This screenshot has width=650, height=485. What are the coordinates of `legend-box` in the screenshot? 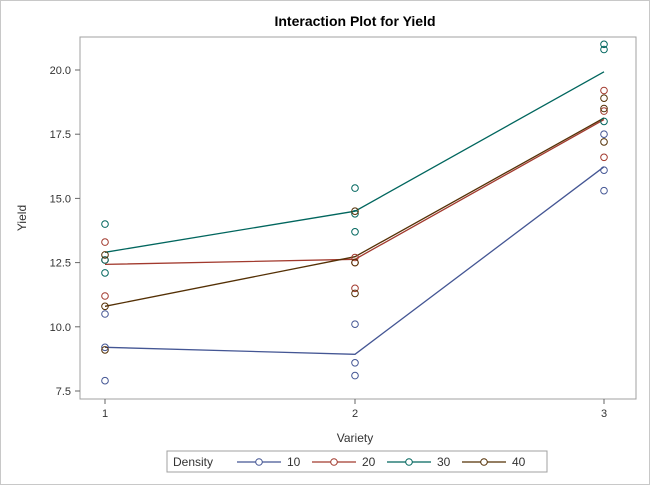 It's located at (357, 461).